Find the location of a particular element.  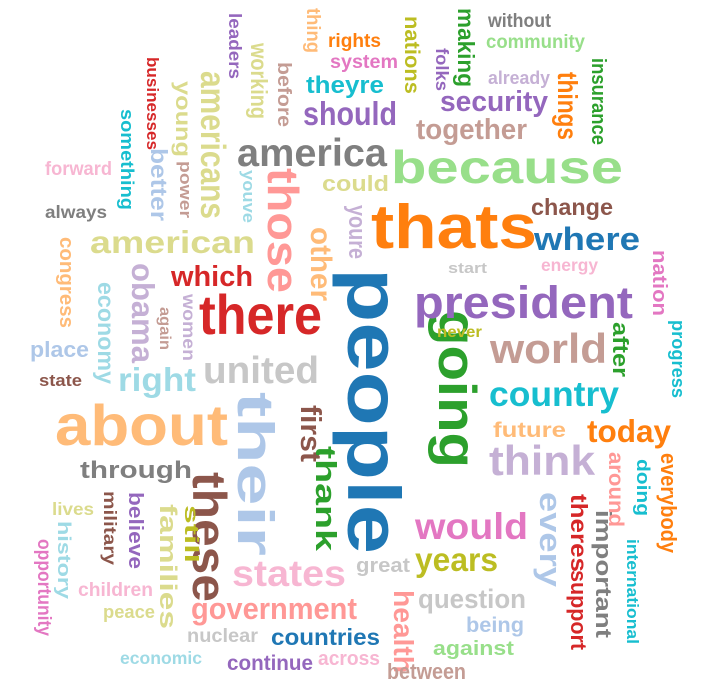

word-security: security is located at coordinates (494, 102).